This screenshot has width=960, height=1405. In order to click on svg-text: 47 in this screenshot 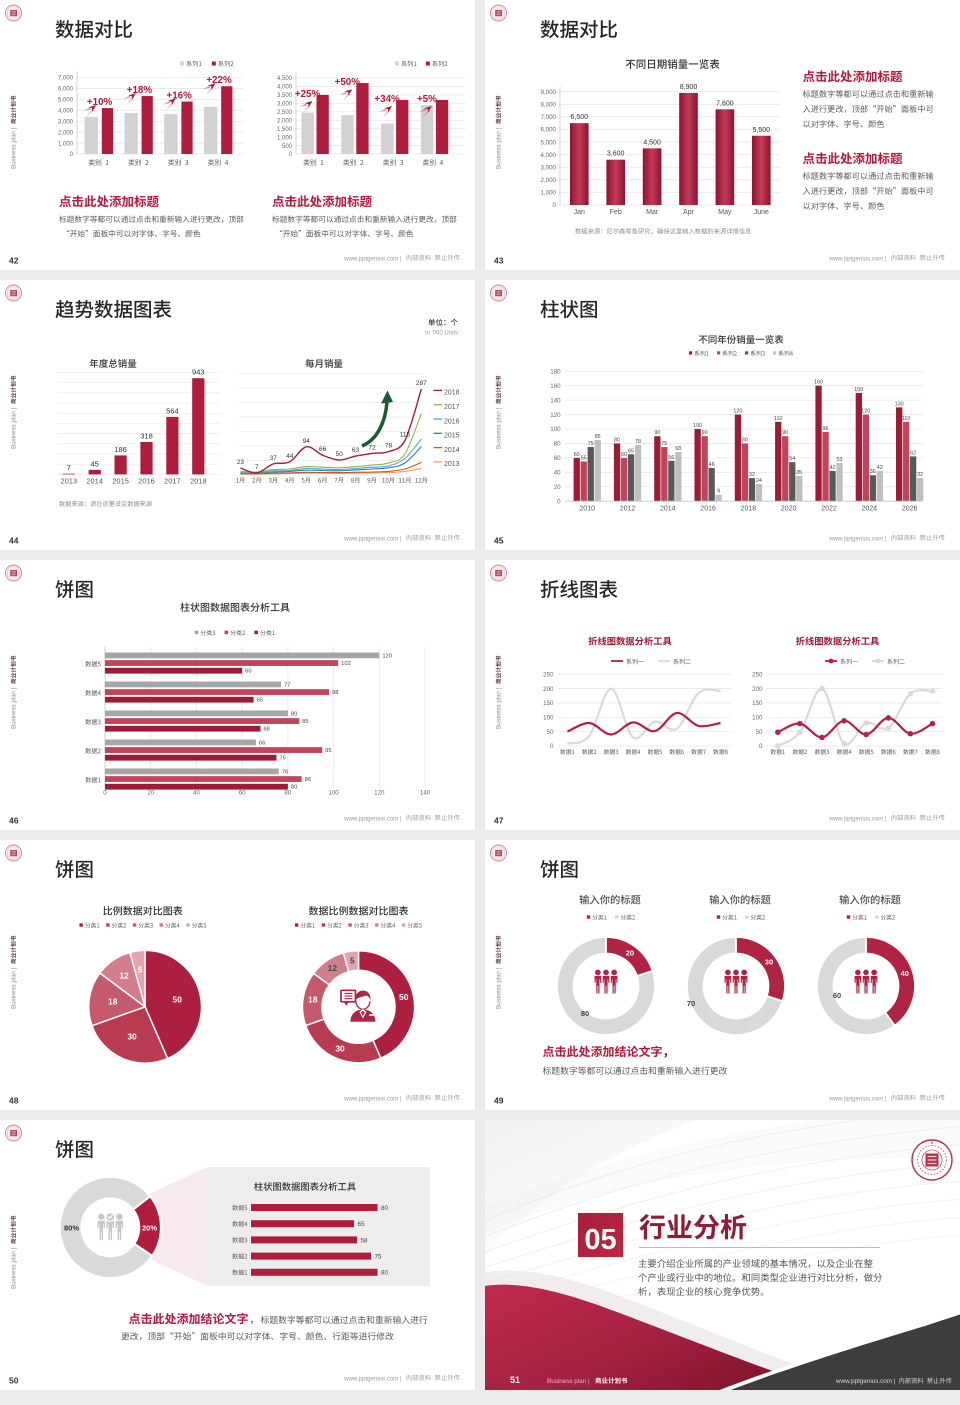, I will do `click(499, 821)`.